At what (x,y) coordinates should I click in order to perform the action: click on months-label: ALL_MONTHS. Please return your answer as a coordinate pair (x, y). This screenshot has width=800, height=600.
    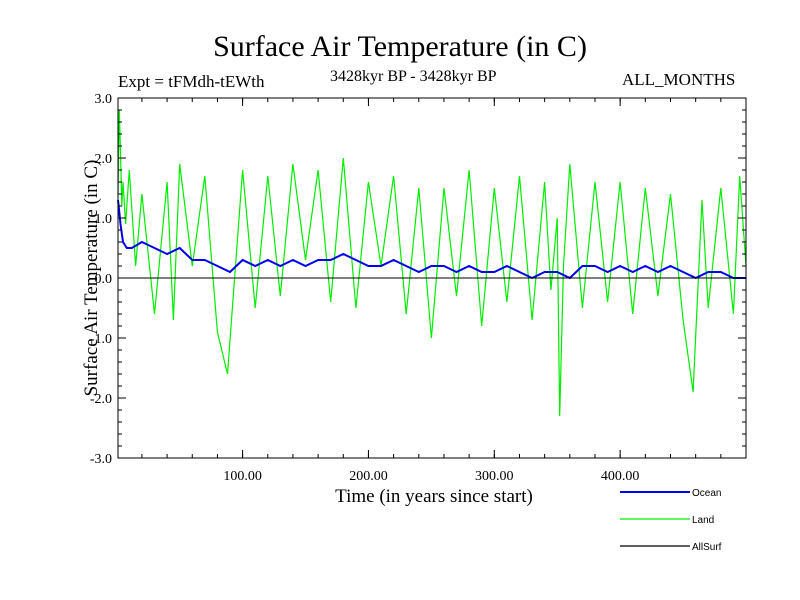
    Looking at the image, I should click on (679, 79).